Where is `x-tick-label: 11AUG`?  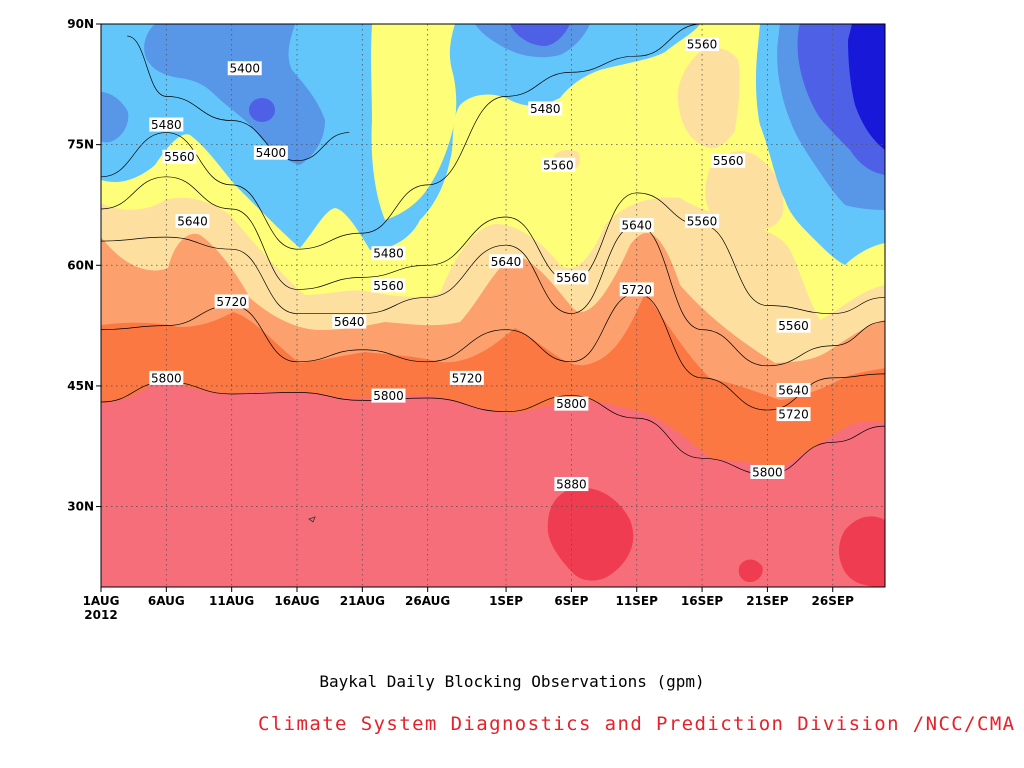 x-tick-label: 11AUG is located at coordinates (231, 601).